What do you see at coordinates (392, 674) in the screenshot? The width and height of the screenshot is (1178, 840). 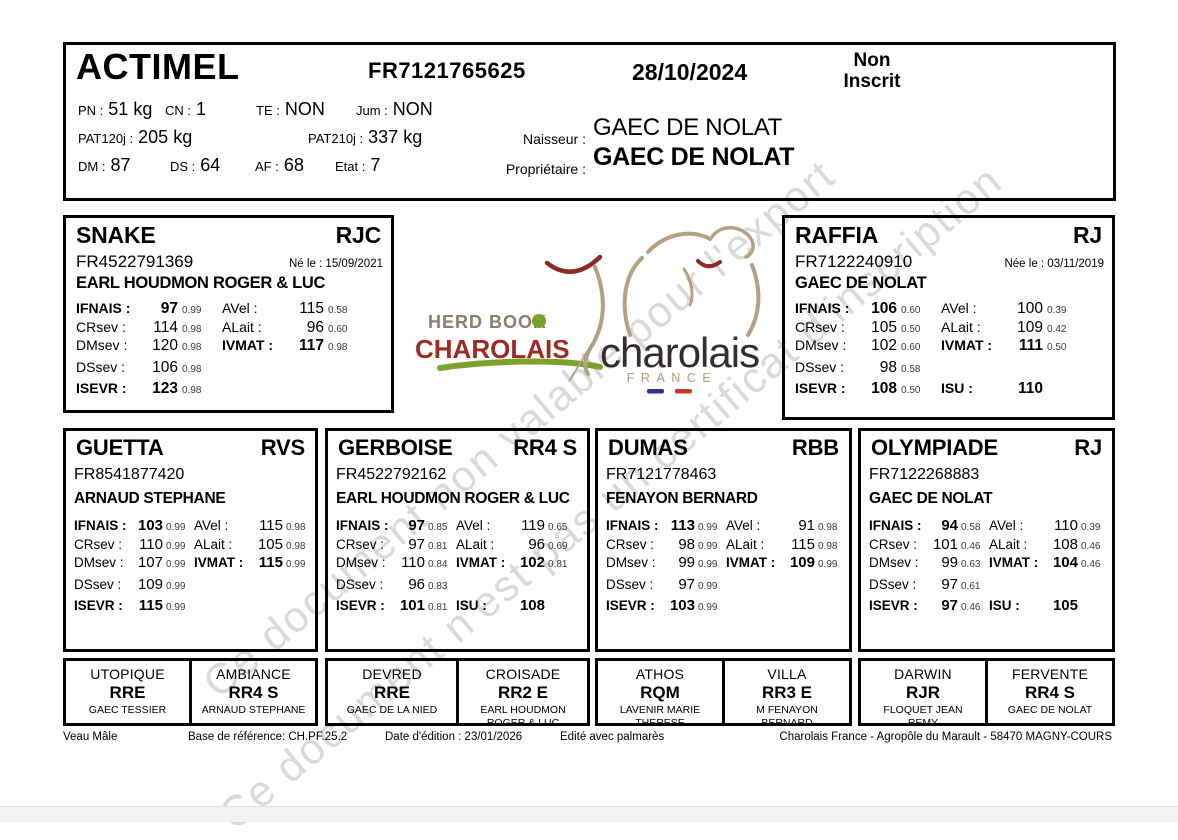 I see `ancestor-name: DEVRED` at bounding box center [392, 674].